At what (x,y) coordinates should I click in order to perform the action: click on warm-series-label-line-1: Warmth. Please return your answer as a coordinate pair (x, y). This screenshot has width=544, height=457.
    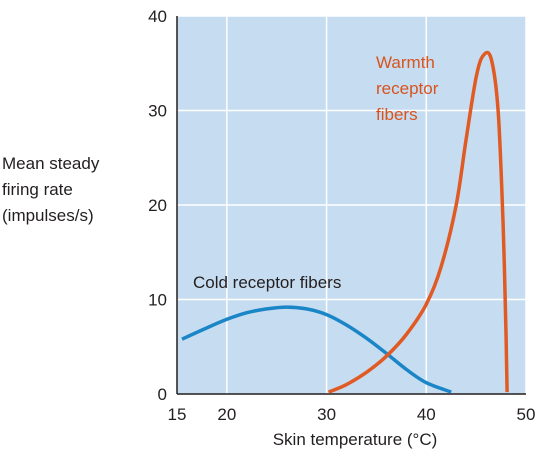
    Looking at the image, I should click on (405, 62).